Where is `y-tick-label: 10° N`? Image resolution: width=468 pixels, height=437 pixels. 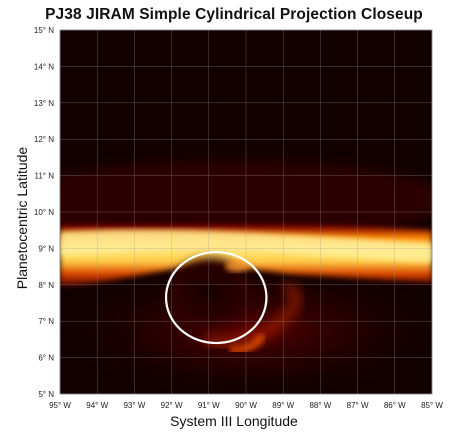 y-tick-label: 10° N is located at coordinates (44, 212).